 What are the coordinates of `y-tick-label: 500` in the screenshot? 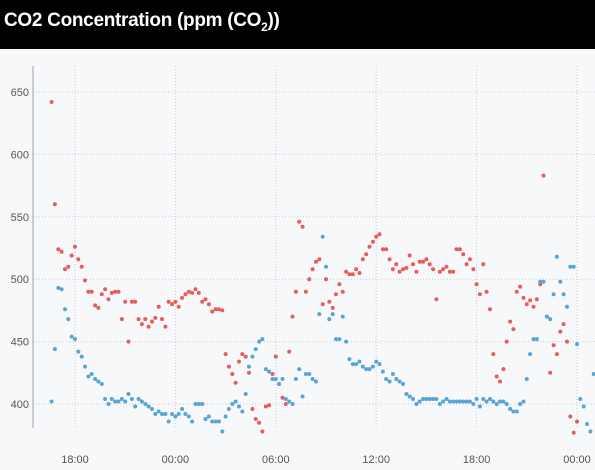 It's located at (20, 280).